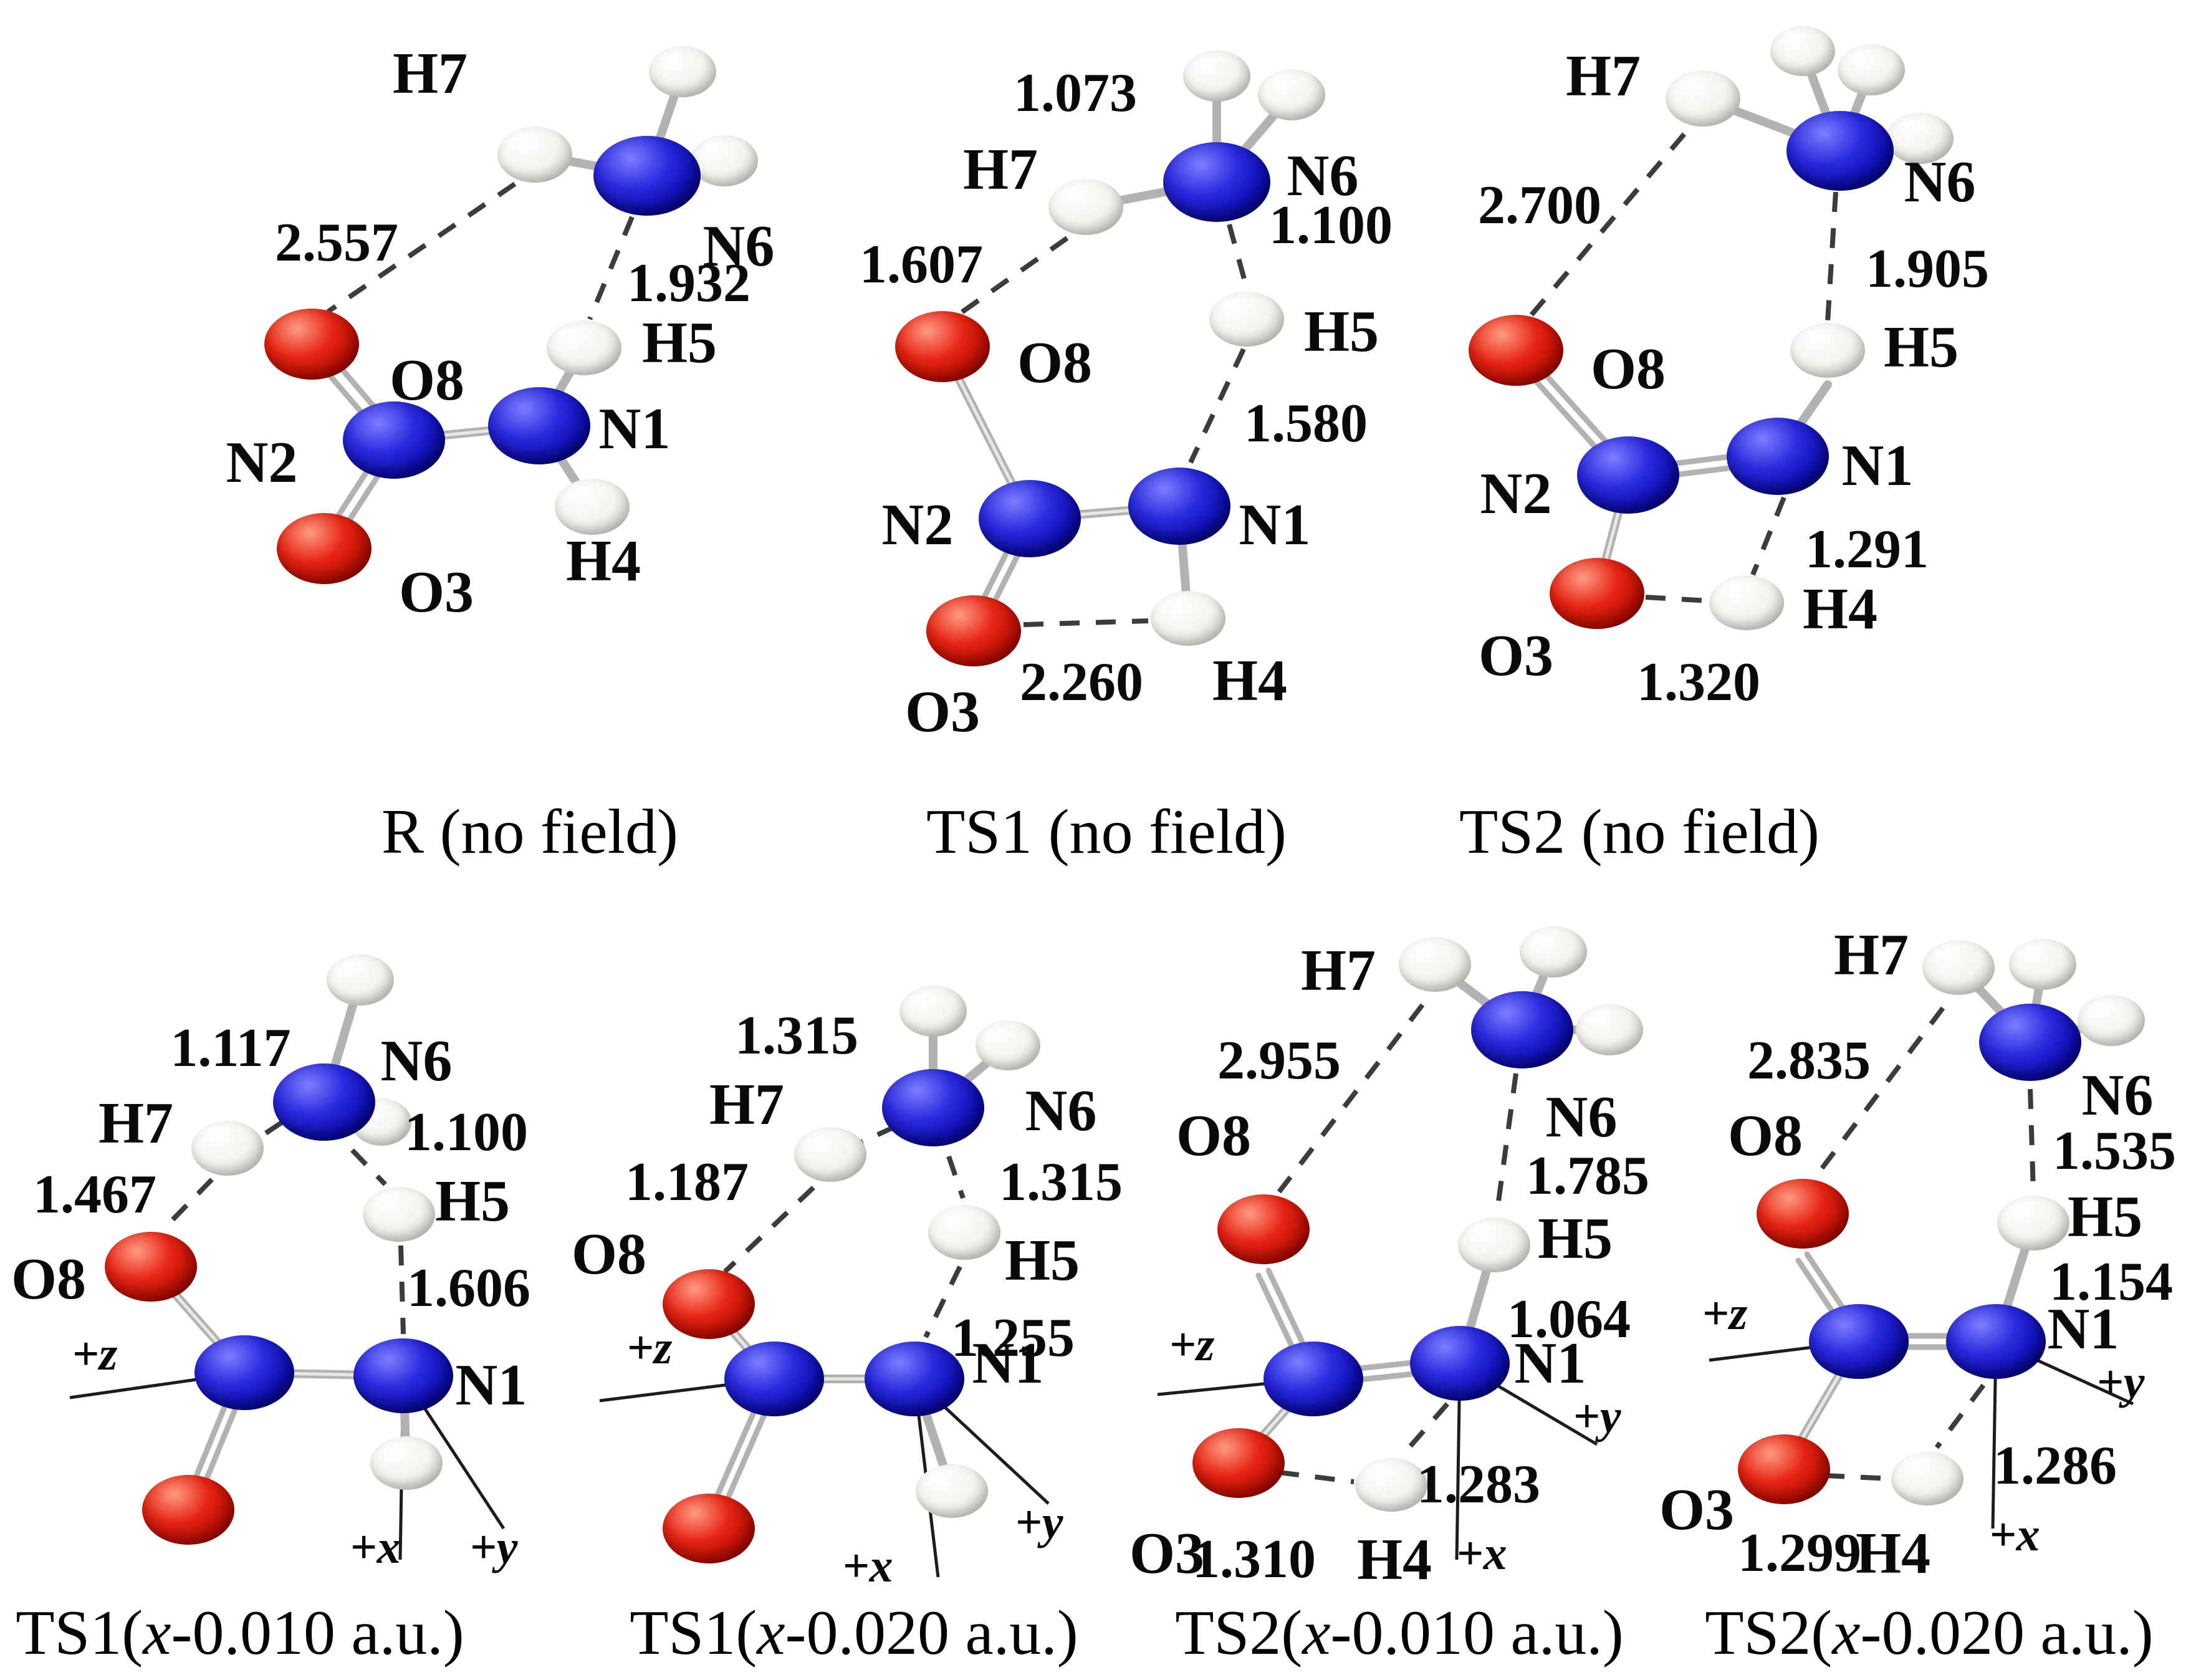 This screenshot has width=2201, height=1680. I want to click on bonds-TS2-x010, so click(1385, 1254).